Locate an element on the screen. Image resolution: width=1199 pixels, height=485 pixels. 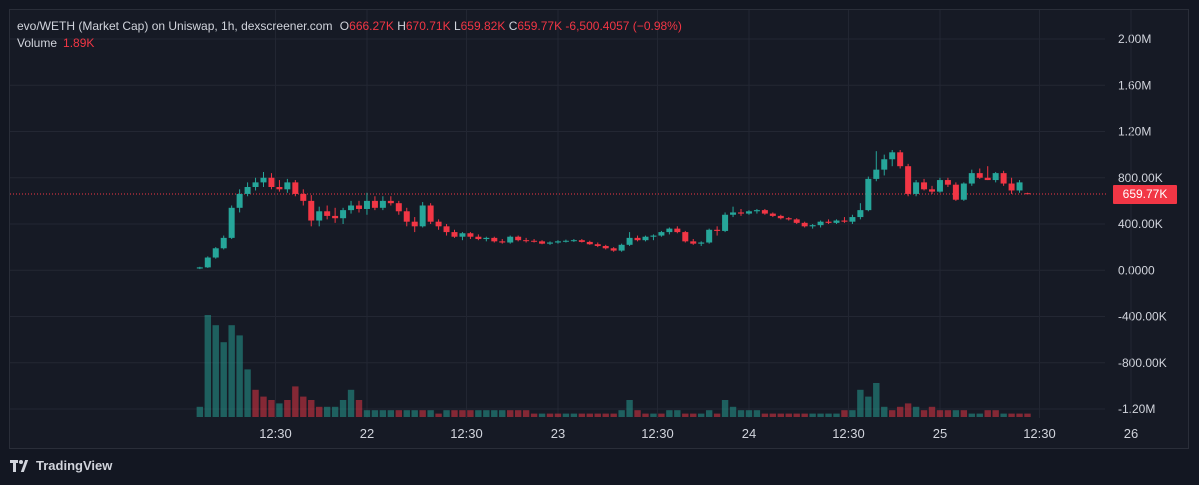
y-tick-label: 800.00K is located at coordinates (1140, 178).